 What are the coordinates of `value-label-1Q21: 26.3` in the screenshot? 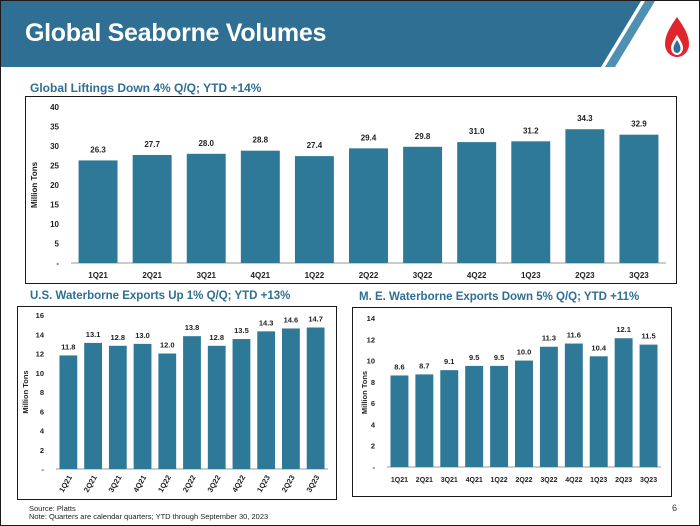 It's located at (98, 149).